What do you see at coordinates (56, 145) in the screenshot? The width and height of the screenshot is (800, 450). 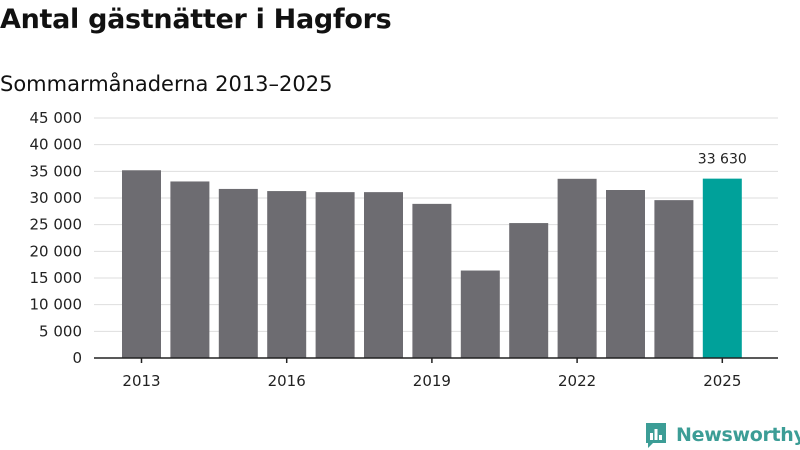 I see `y-tick-label: 40 000` at bounding box center [56, 145].